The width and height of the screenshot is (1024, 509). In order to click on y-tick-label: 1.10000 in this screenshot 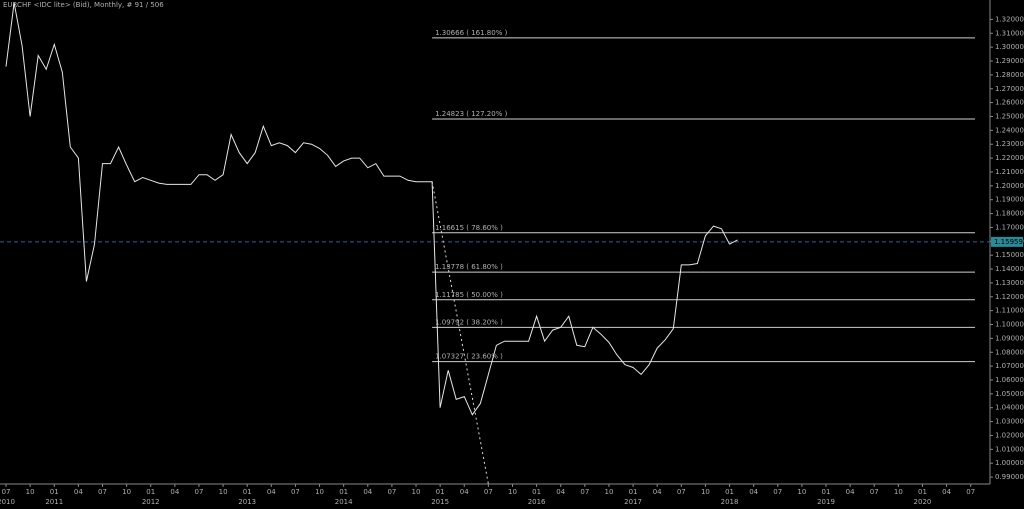, I will do `click(1009, 325)`.